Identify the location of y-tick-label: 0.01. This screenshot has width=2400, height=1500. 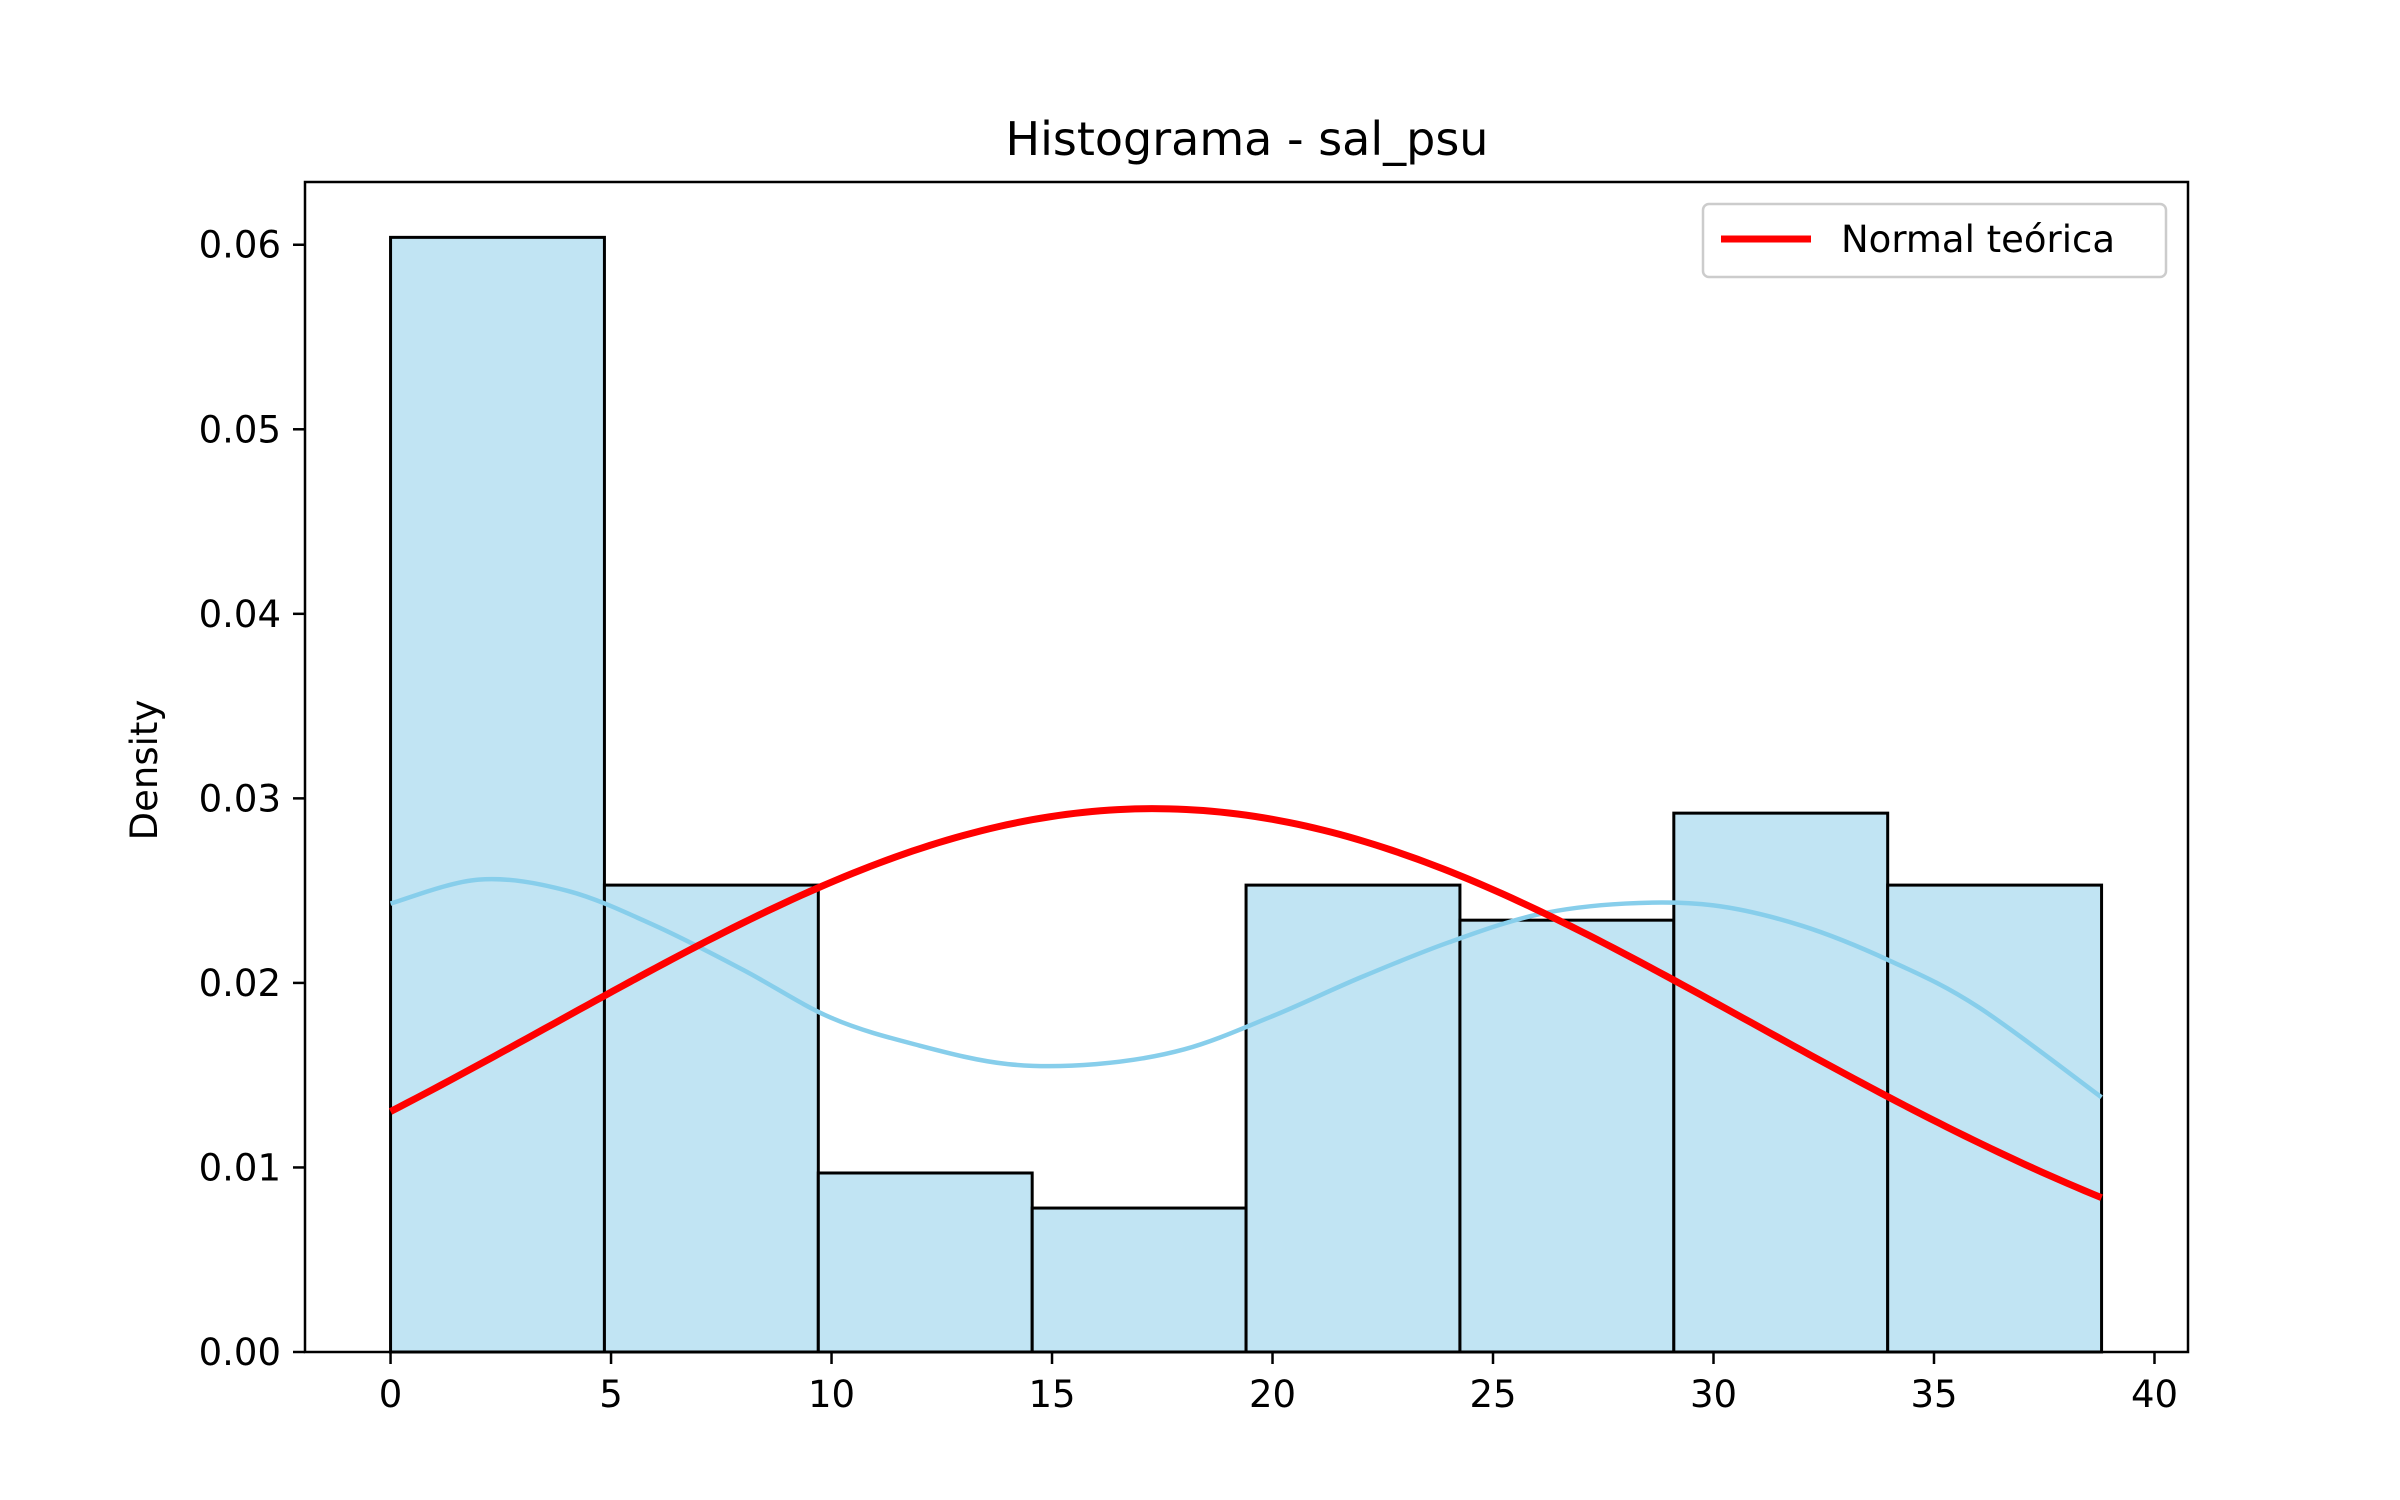
(240, 1167).